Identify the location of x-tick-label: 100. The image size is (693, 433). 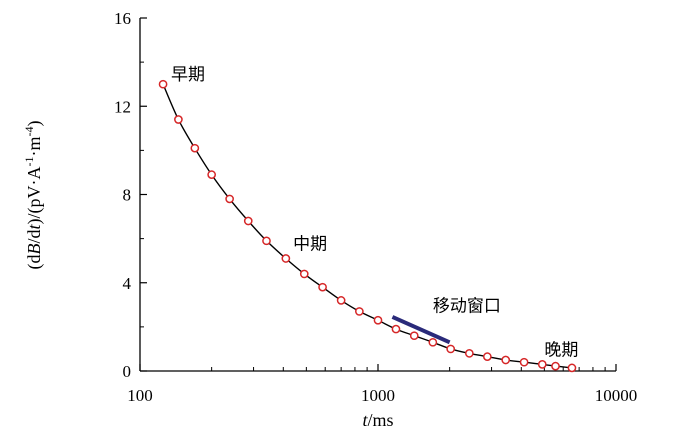
(140, 395).